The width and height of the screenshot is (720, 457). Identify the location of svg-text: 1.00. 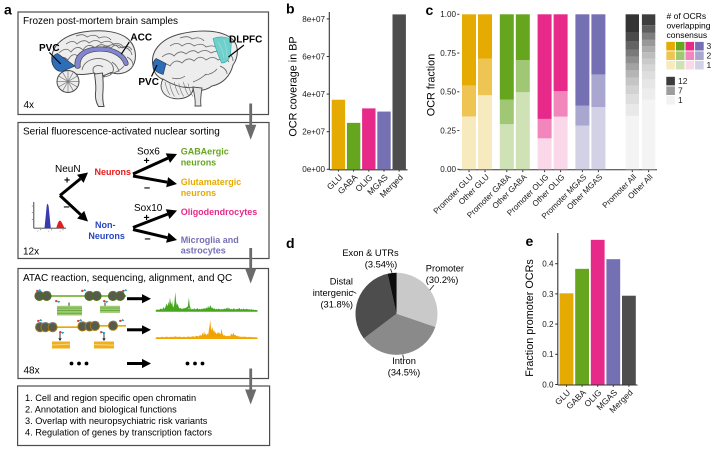
(448, 14).